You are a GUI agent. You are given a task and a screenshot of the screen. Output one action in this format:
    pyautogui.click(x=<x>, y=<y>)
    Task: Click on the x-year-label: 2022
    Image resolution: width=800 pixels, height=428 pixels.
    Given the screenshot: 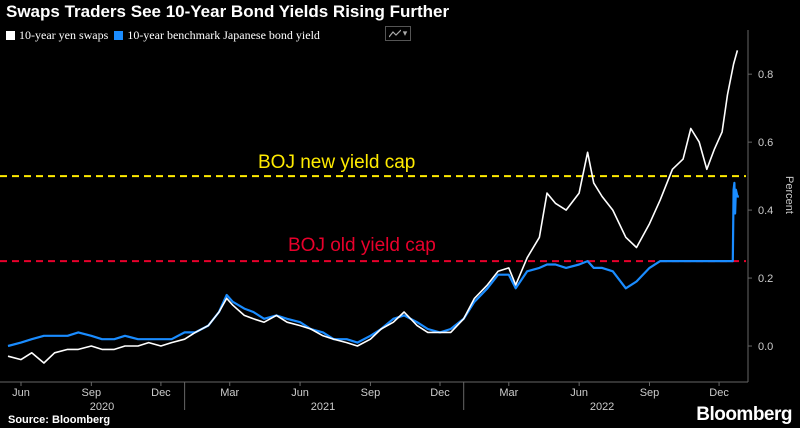 What is the action you would take?
    pyautogui.click(x=602, y=407)
    